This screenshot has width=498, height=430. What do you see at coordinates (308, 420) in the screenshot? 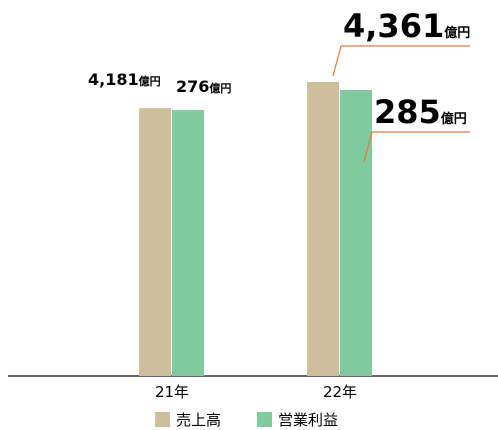
I see `legend-label-profit: 営業利益` at bounding box center [308, 420].